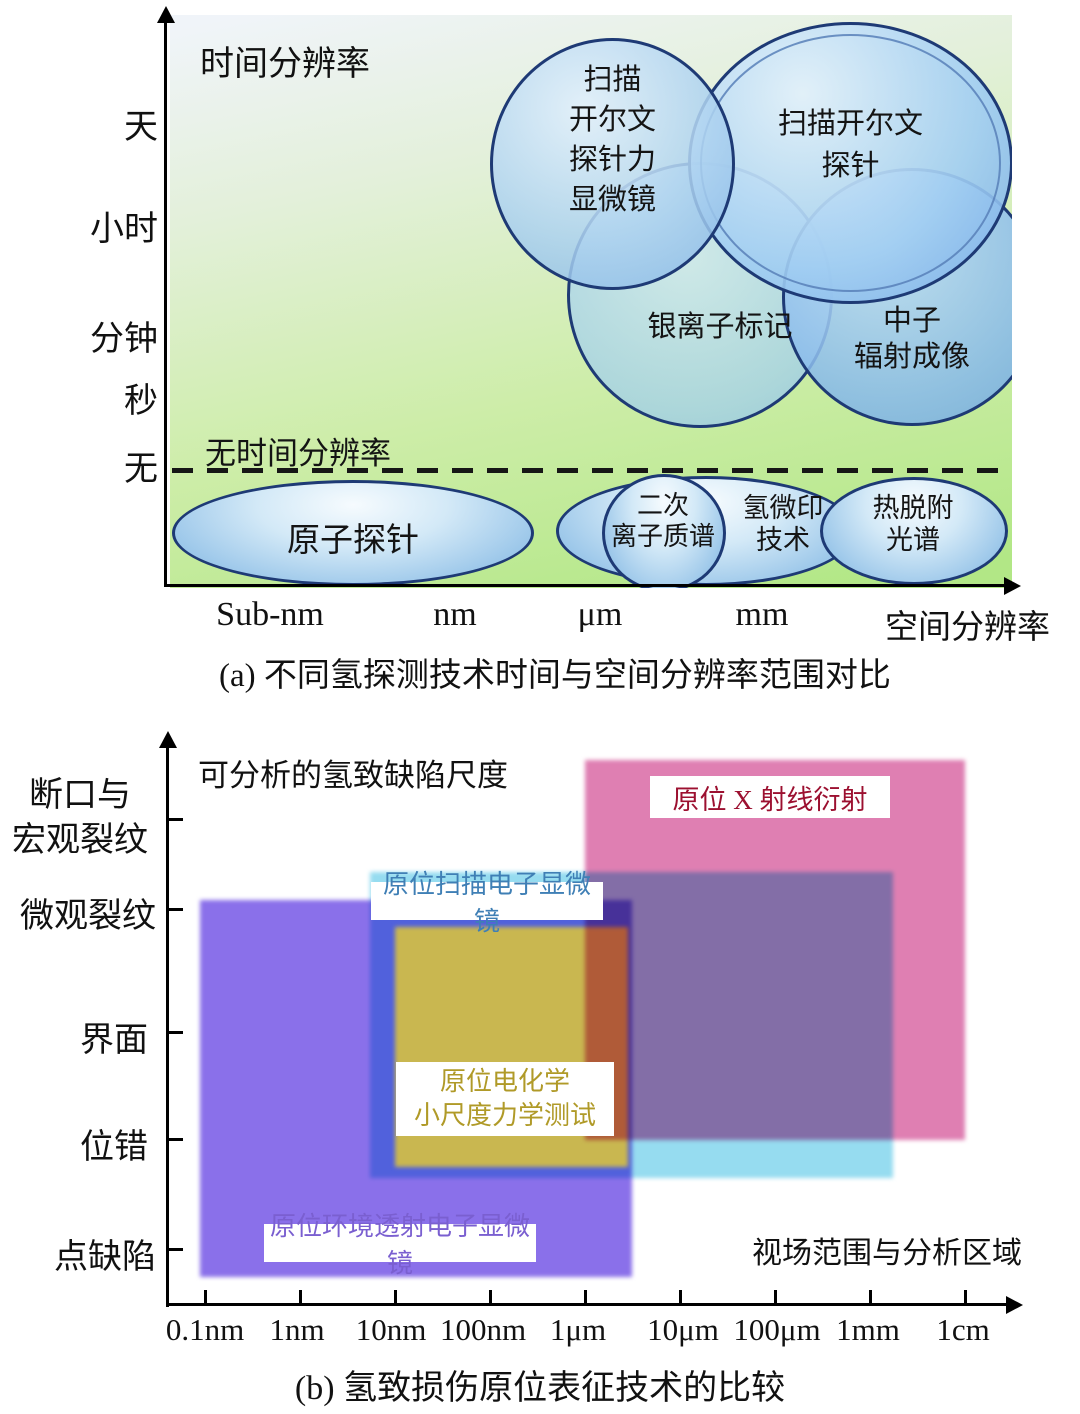  Describe the element at coordinates (967, 628) in the screenshot. I see `x-axis-title-a: 空间分辨率` at that location.